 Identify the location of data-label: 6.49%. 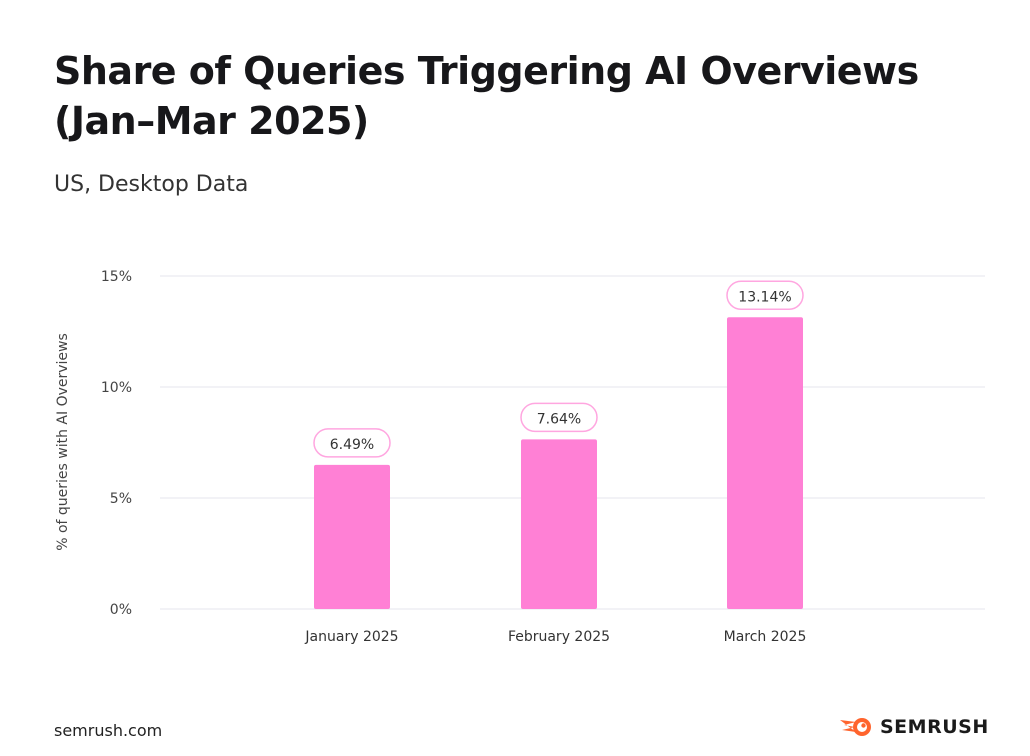
(352, 445).